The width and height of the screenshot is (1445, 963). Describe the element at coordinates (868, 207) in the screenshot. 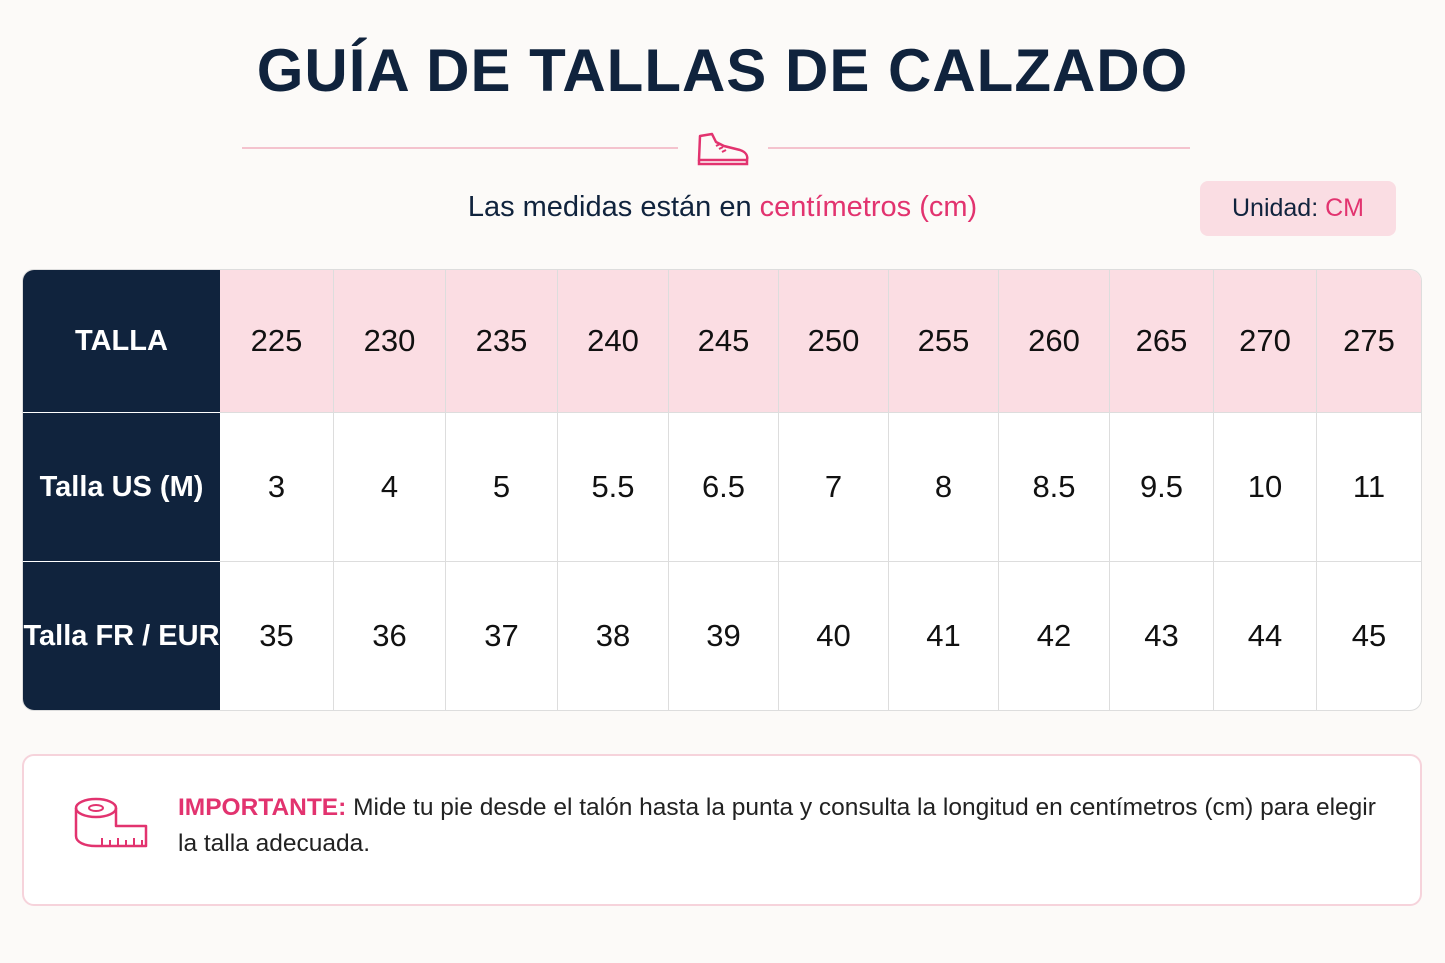

I see `subtitle-highlight: centímetros (cm)` at that location.